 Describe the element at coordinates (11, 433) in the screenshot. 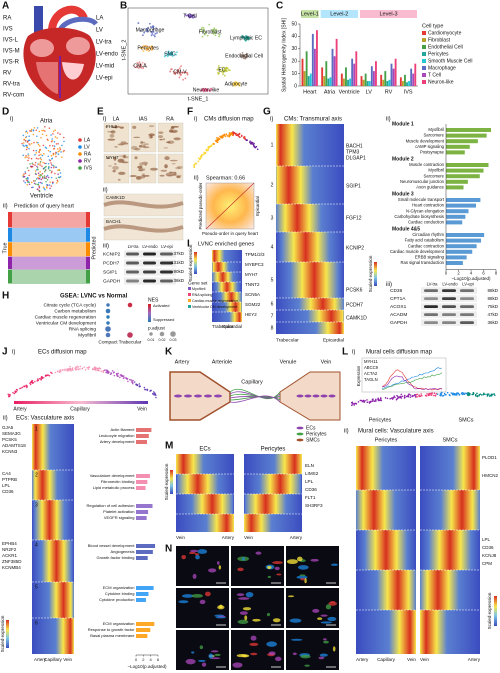

I see `gene-label: SEMA3G` at that location.